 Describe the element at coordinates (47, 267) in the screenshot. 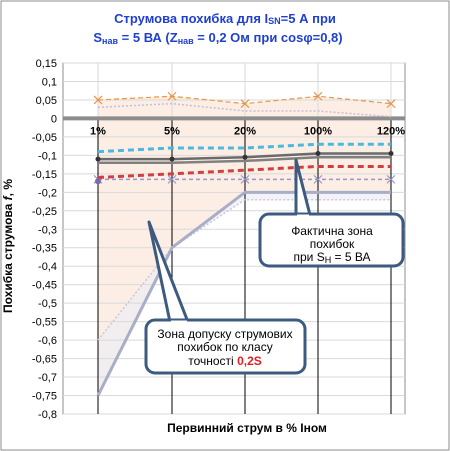

I see `y-tick-label: -0,4` at that location.